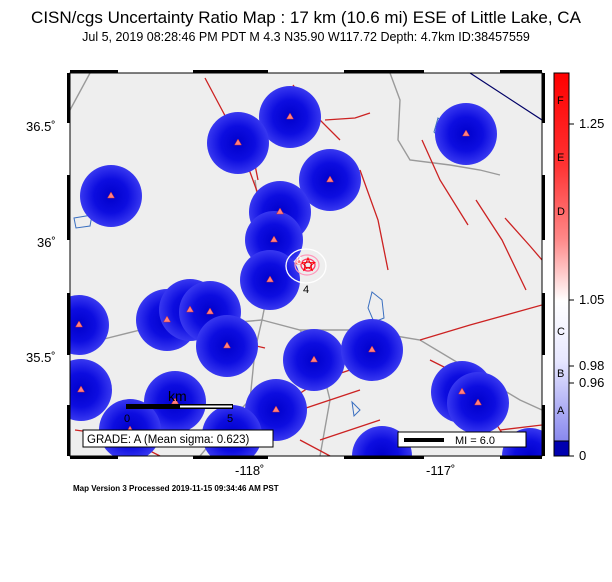  What do you see at coordinates (250, 470) in the screenshot?
I see `lon-label: -118˚` at bounding box center [250, 470].